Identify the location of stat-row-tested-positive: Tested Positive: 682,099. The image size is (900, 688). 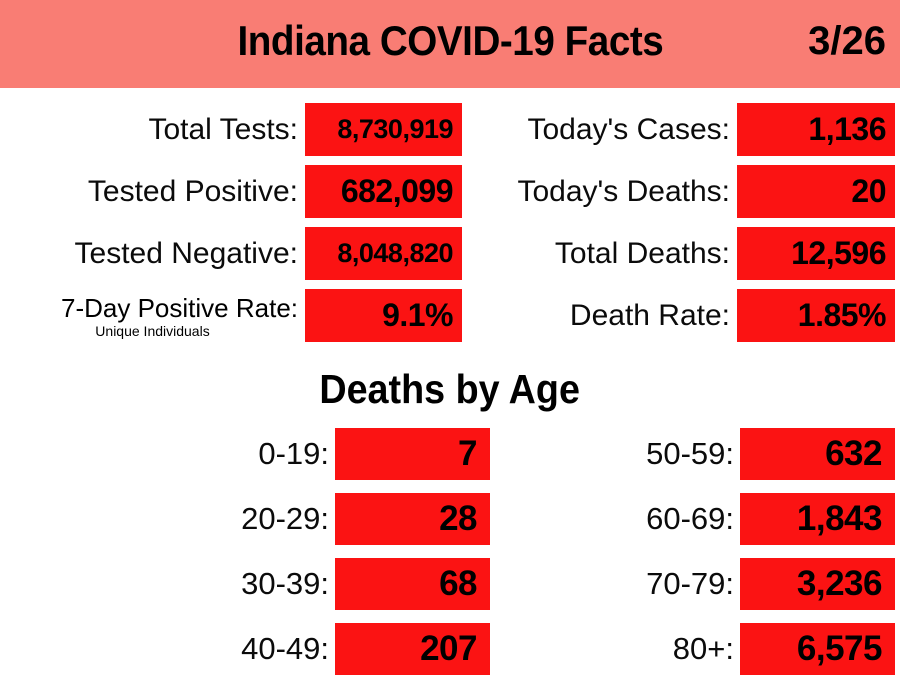
(231, 191).